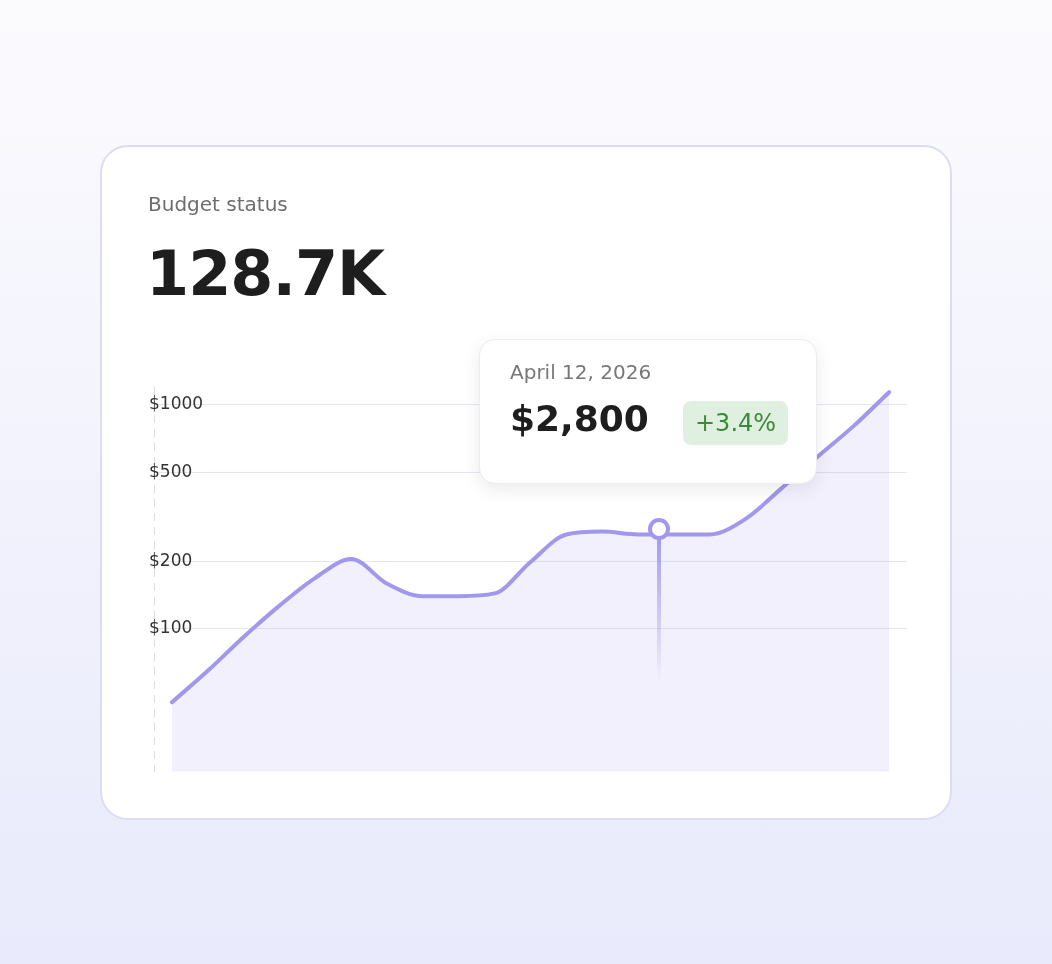 Image resolution: width=1052 pixels, height=964 pixels. Describe the element at coordinates (581, 372) in the screenshot. I see `text: April 12, 2026` at that location.